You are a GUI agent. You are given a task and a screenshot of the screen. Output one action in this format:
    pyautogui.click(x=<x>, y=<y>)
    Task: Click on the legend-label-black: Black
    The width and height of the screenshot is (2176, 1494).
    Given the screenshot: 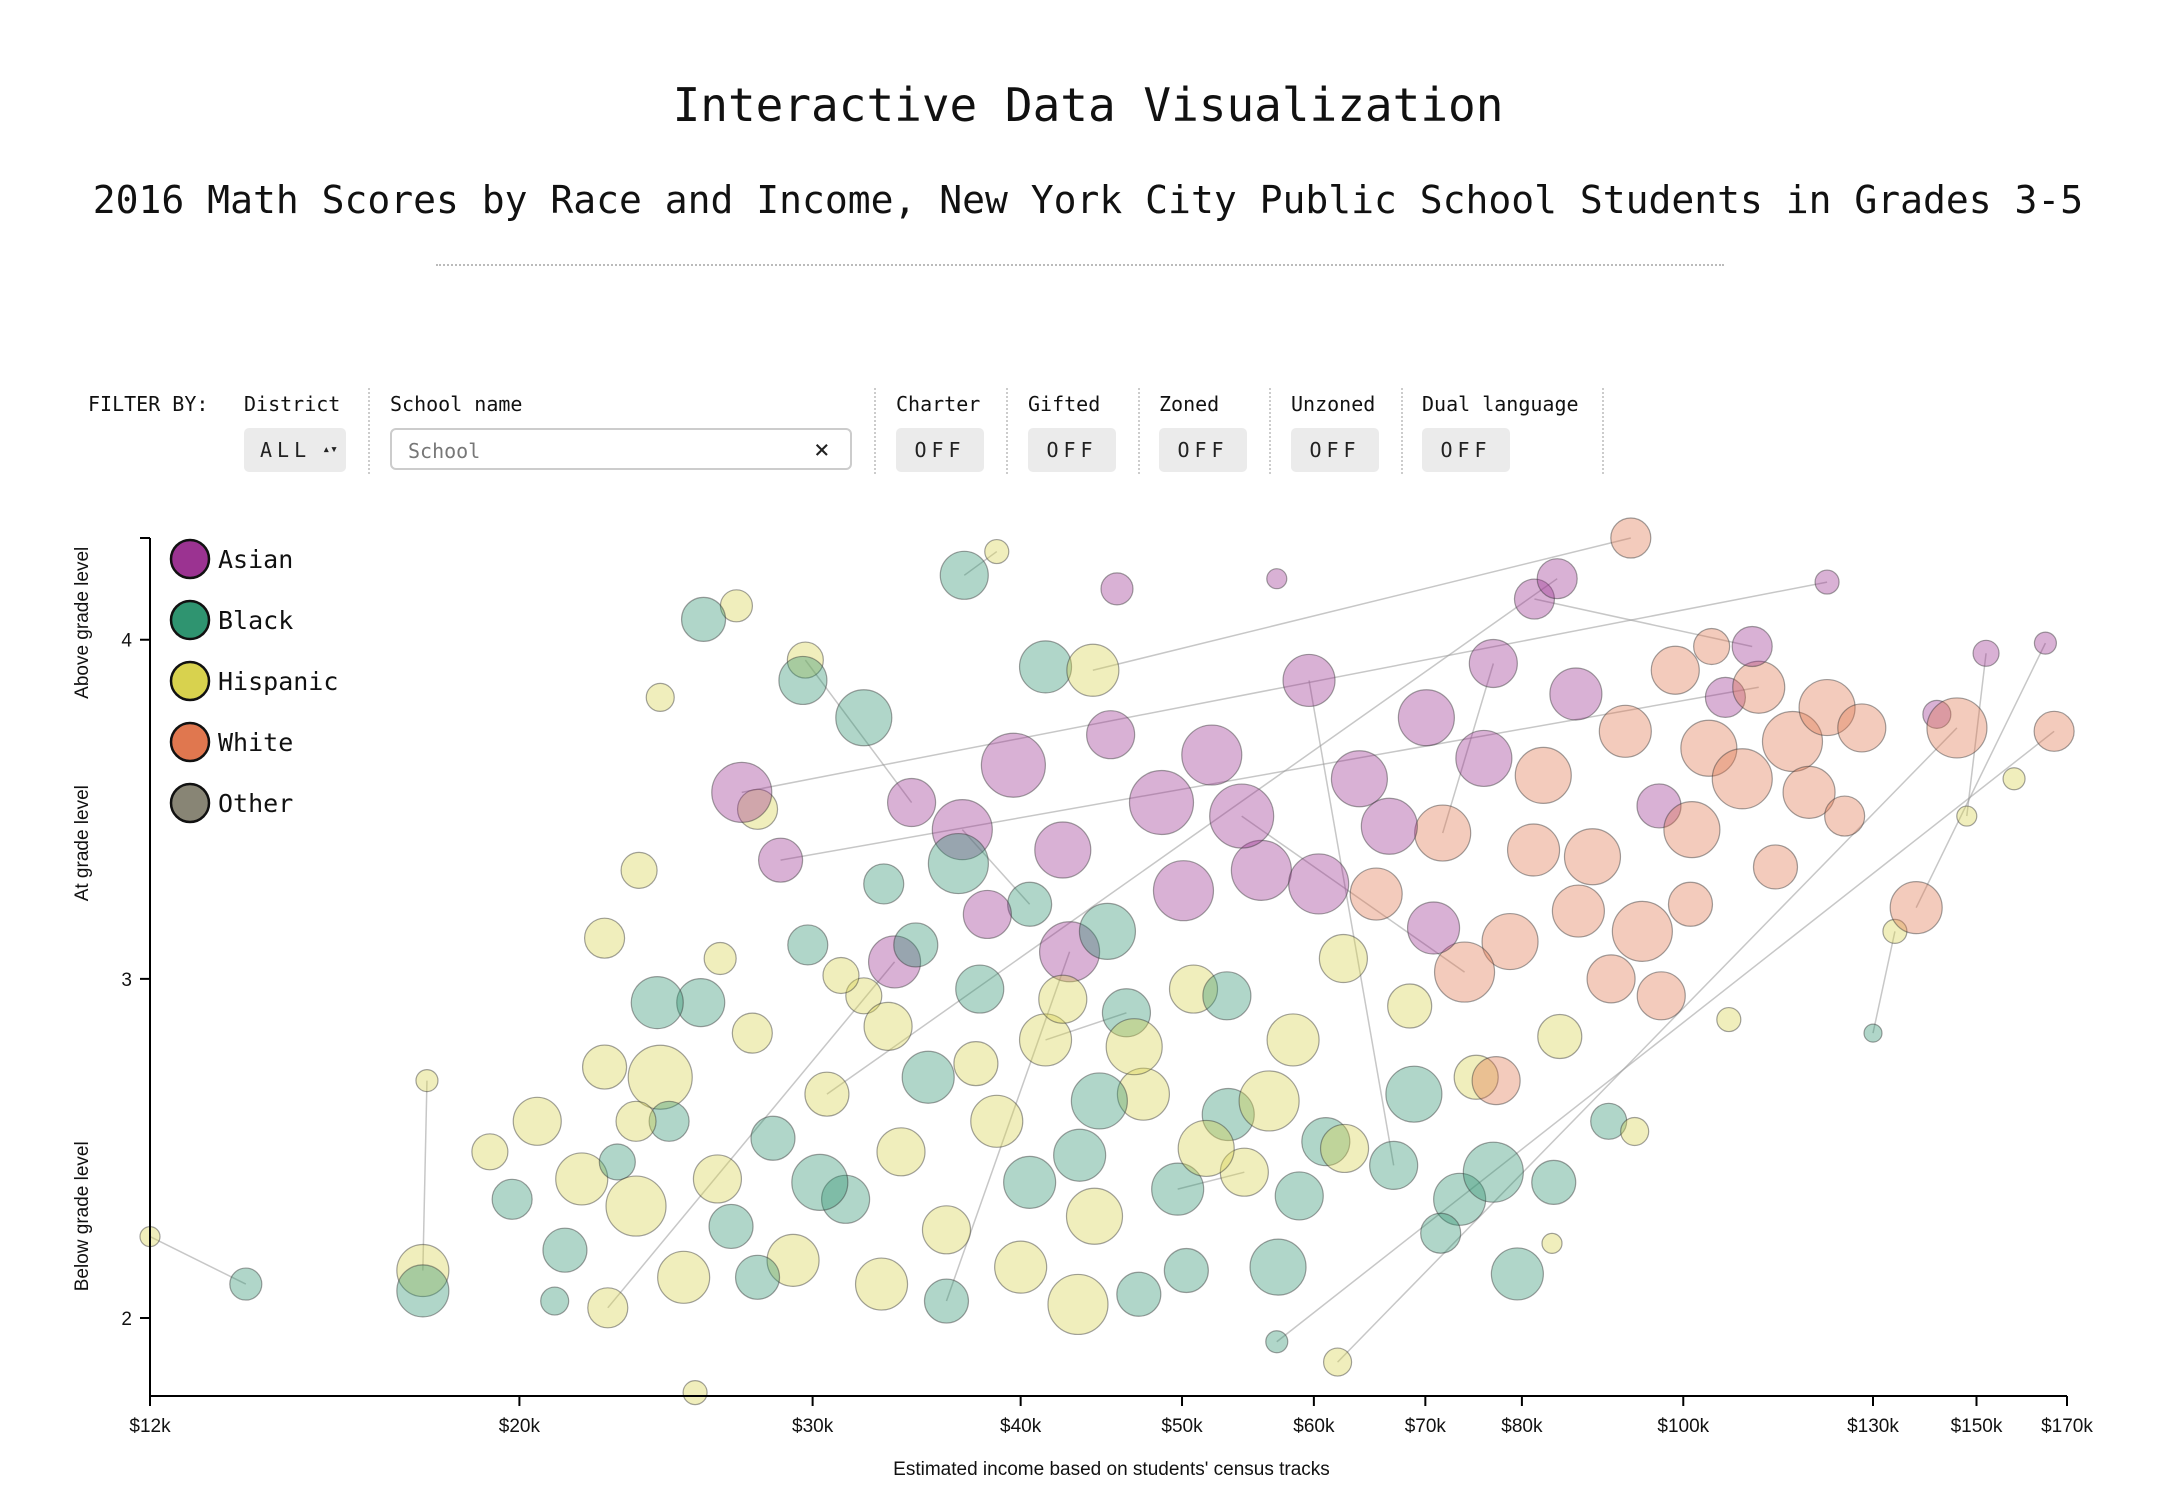 What is the action you would take?
    pyautogui.click(x=255, y=620)
    